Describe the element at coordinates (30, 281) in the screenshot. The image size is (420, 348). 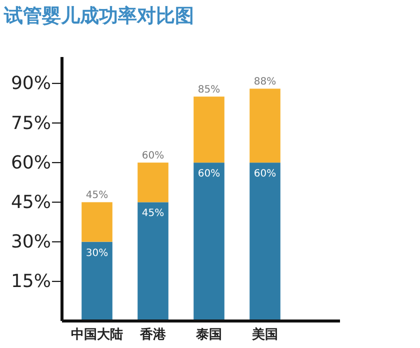
I see `y-tick-label: 15%` at that location.